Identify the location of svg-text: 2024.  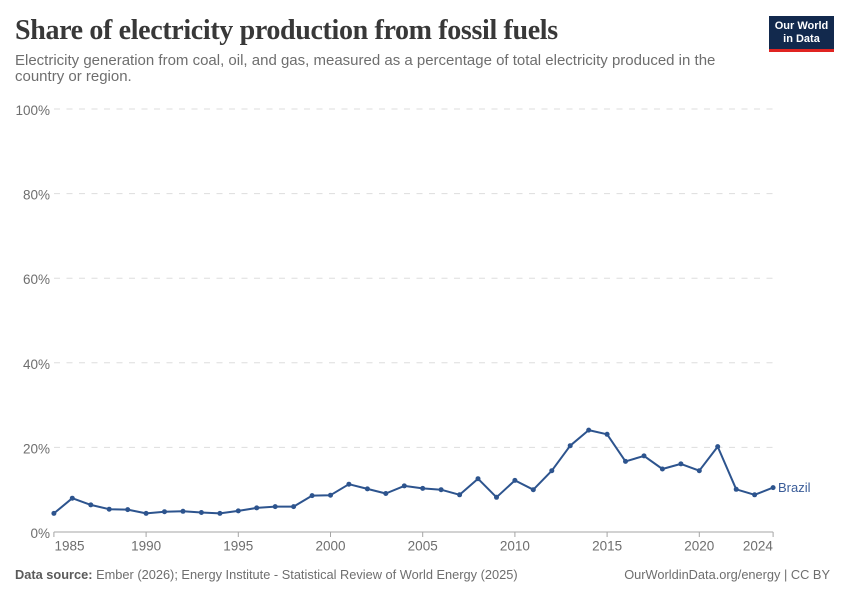
(758, 545).